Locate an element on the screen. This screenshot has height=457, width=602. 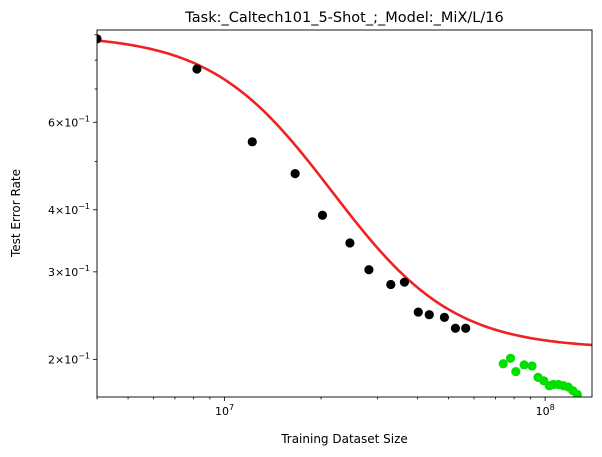
y-tick-label-1: 3×10⁻¹ is located at coordinates (69, 271).